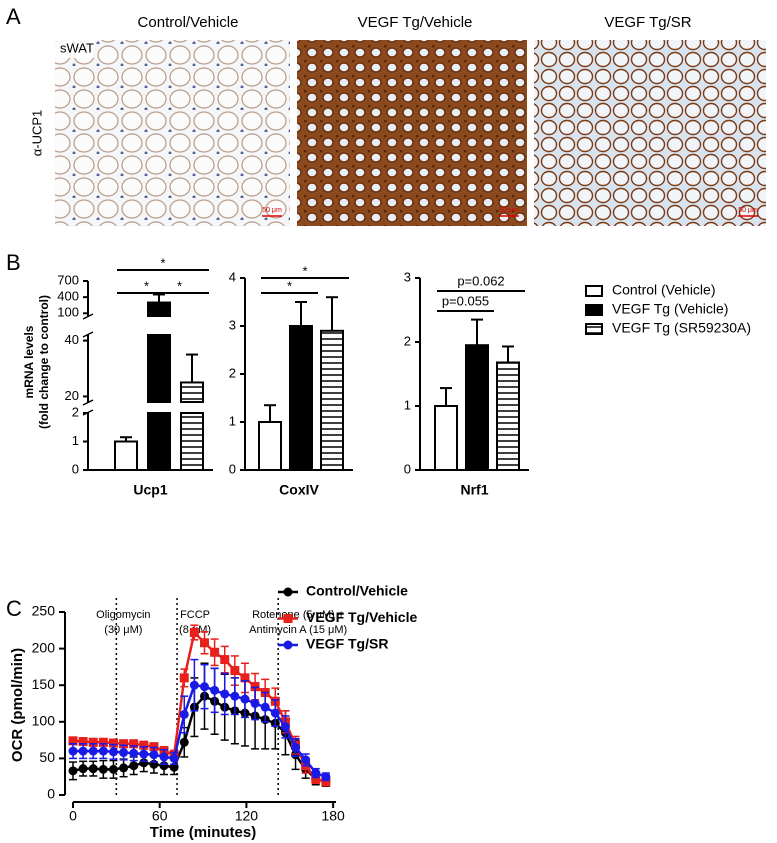  I want to click on significance-label: p=0.055, so click(465, 300).